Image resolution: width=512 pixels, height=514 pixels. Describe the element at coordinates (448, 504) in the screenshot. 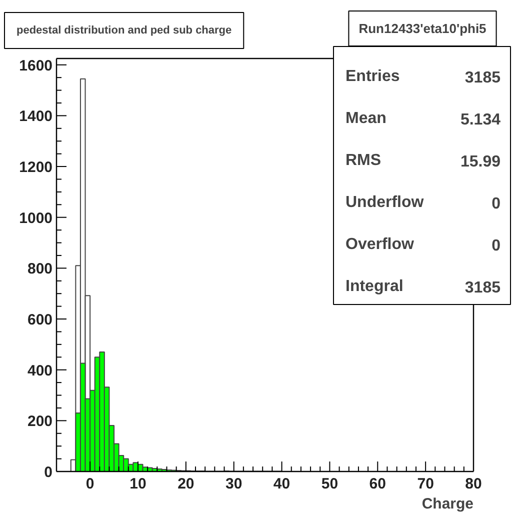

I see `x-axis-title: Charge` at that location.